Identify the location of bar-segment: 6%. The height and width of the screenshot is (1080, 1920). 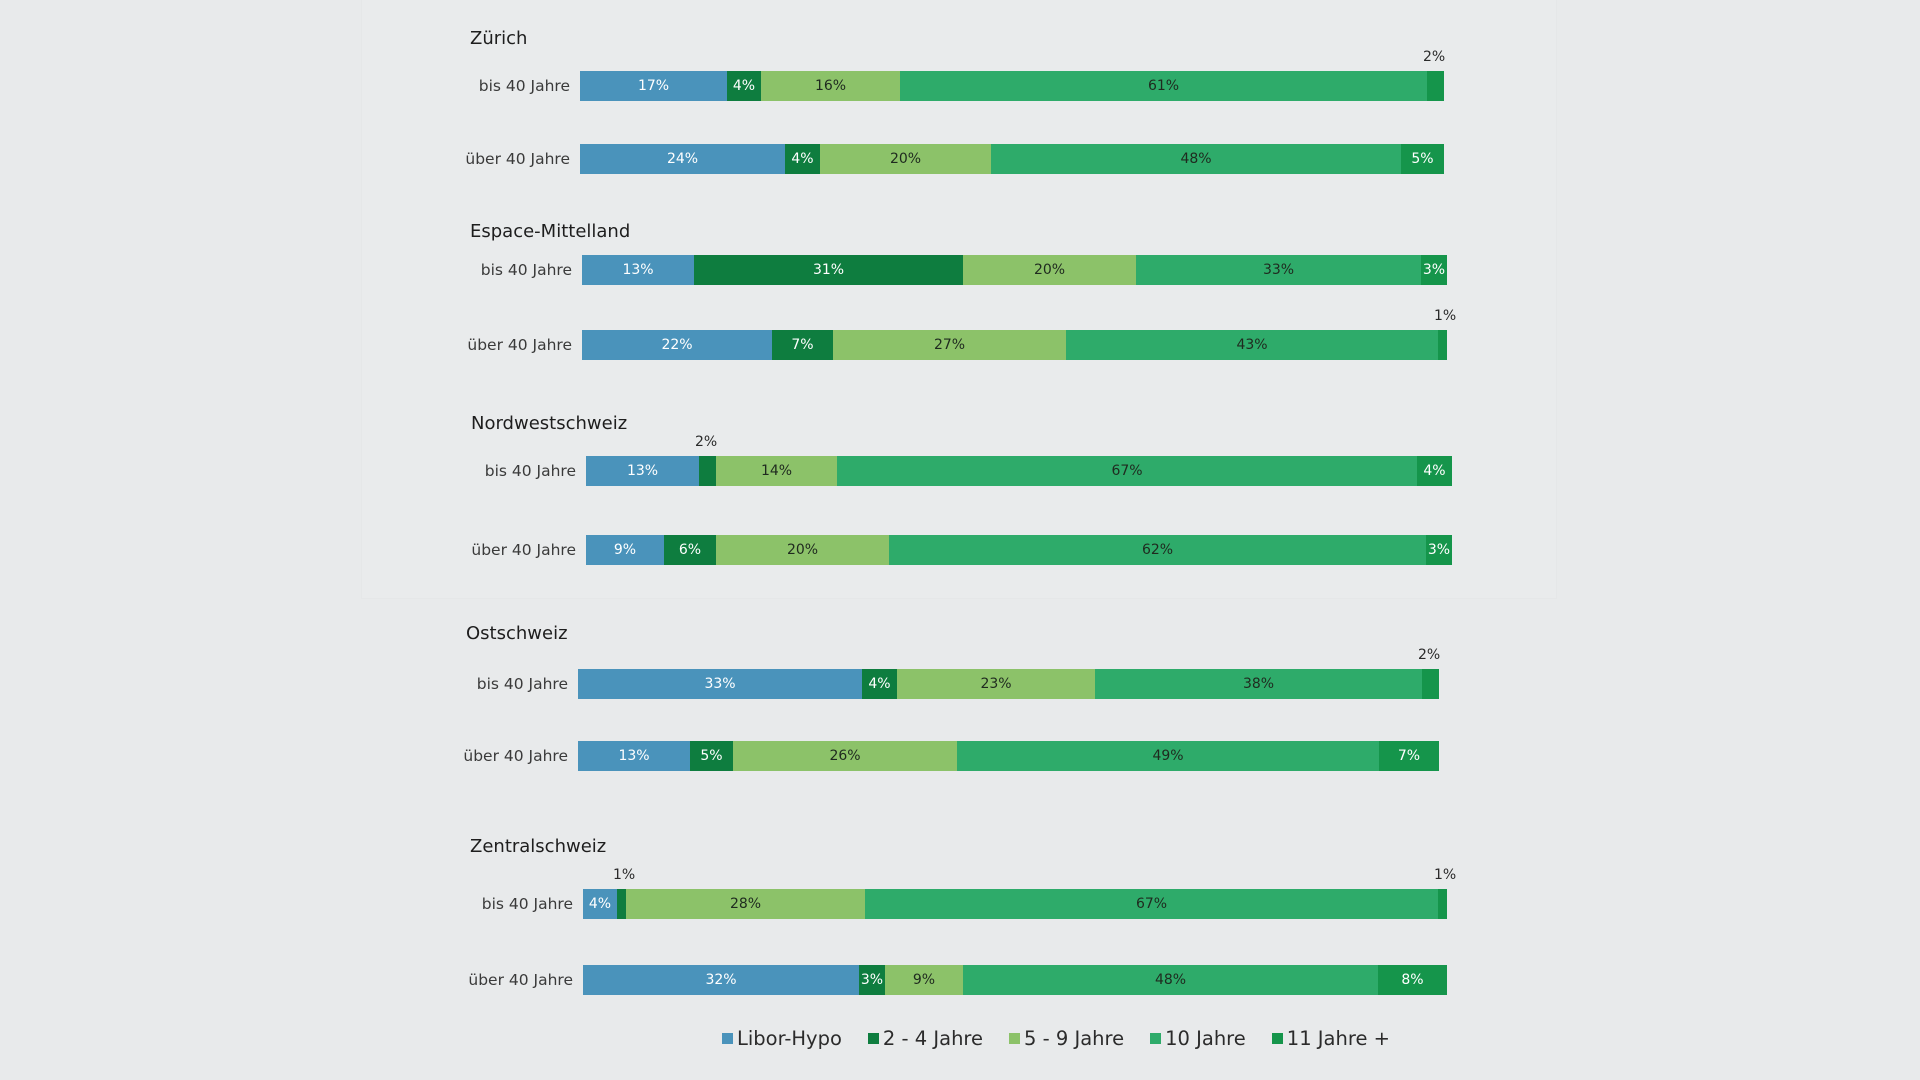
(690, 550).